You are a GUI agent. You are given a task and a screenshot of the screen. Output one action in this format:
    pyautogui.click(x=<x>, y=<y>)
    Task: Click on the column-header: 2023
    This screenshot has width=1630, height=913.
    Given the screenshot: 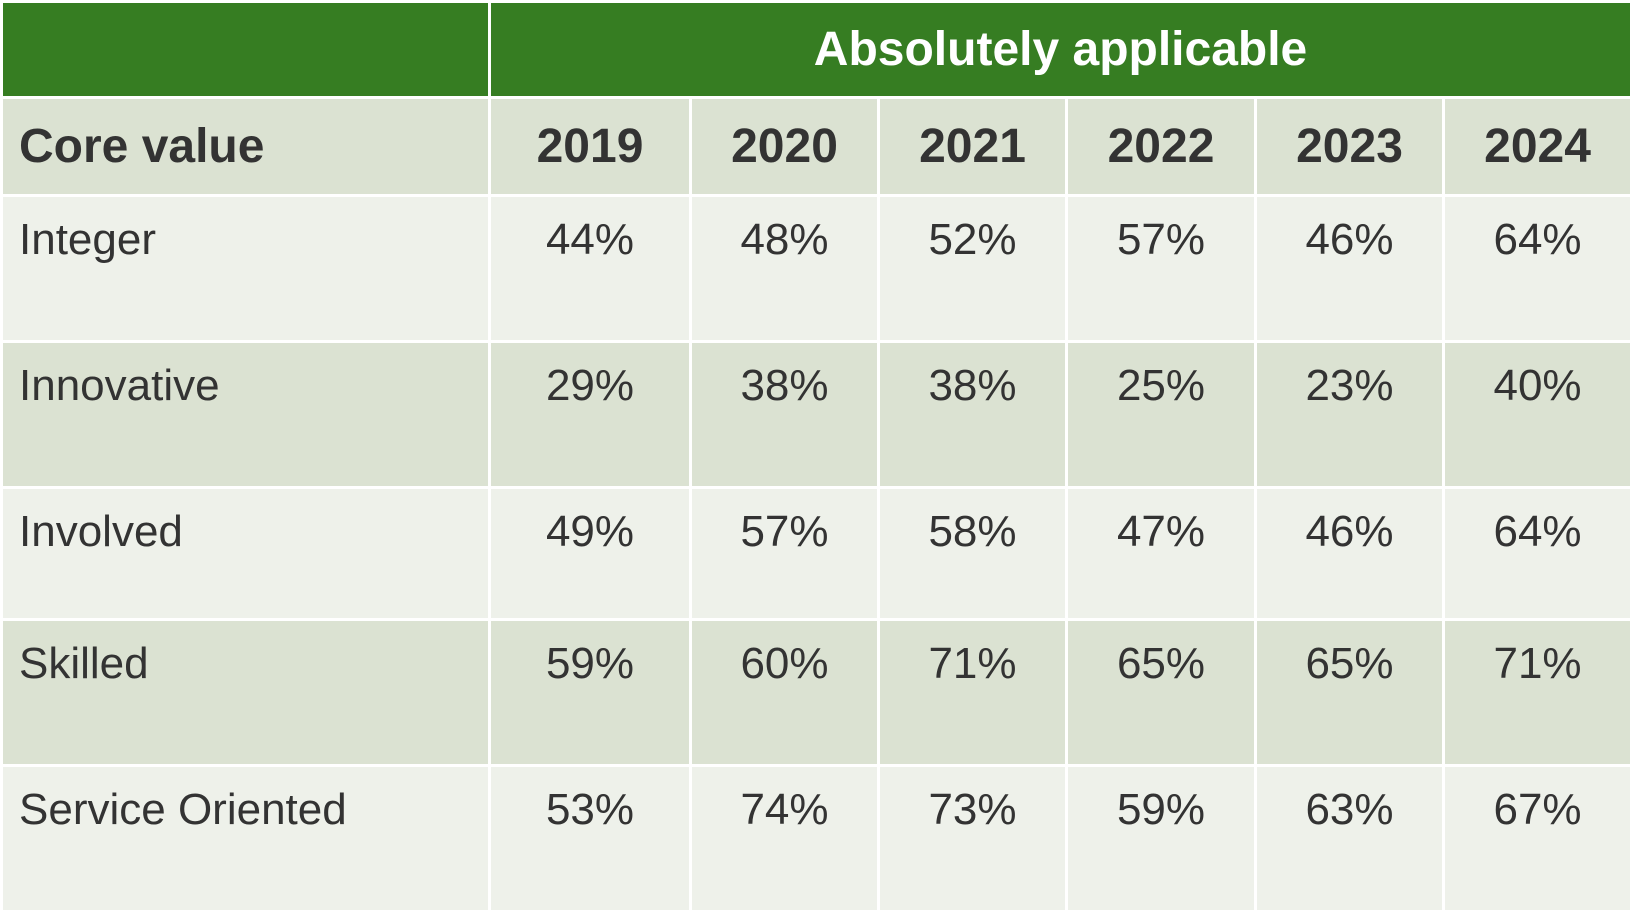 What is the action you would take?
    pyautogui.click(x=1350, y=147)
    